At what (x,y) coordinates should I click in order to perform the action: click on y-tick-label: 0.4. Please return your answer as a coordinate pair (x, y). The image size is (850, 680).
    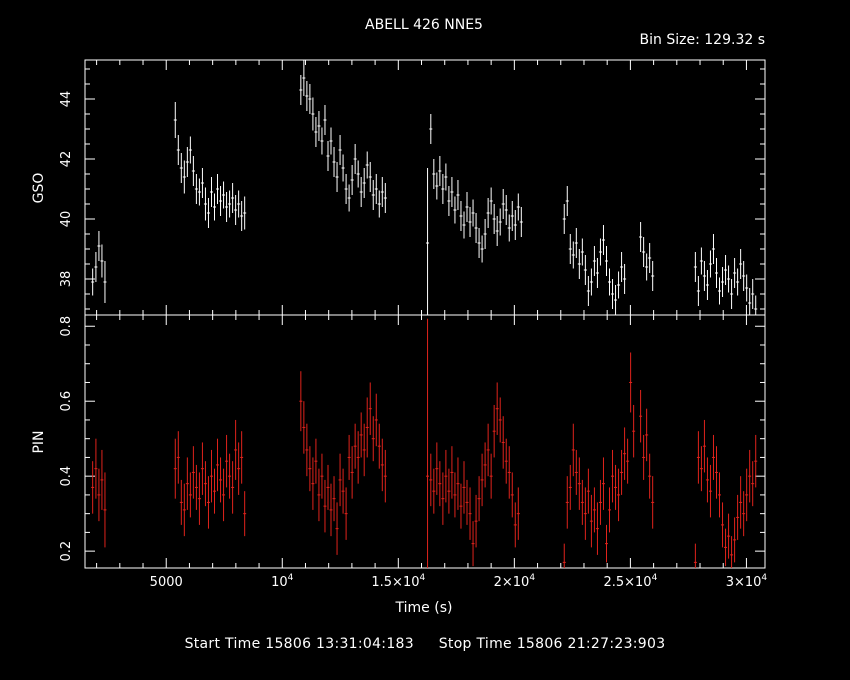
    Looking at the image, I should click on (66, 476).